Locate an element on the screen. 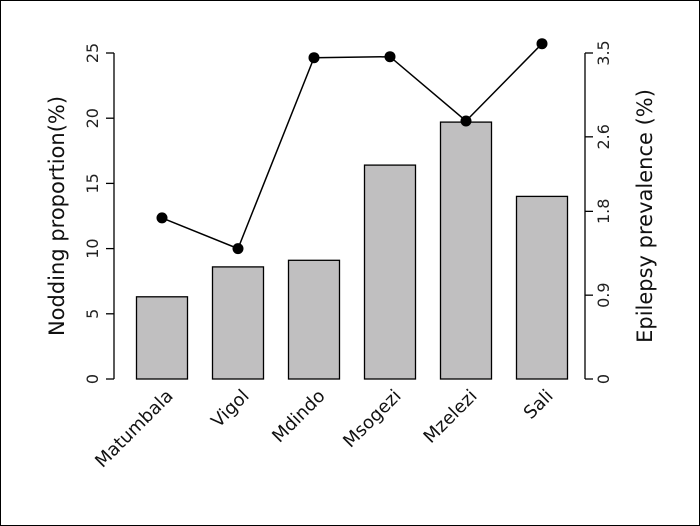 The image size is (700, 526). x-axis-labels: Matumbala Vigol Mdindo Msogezi Mzelezi Sali is located at coordinates (324, 429).